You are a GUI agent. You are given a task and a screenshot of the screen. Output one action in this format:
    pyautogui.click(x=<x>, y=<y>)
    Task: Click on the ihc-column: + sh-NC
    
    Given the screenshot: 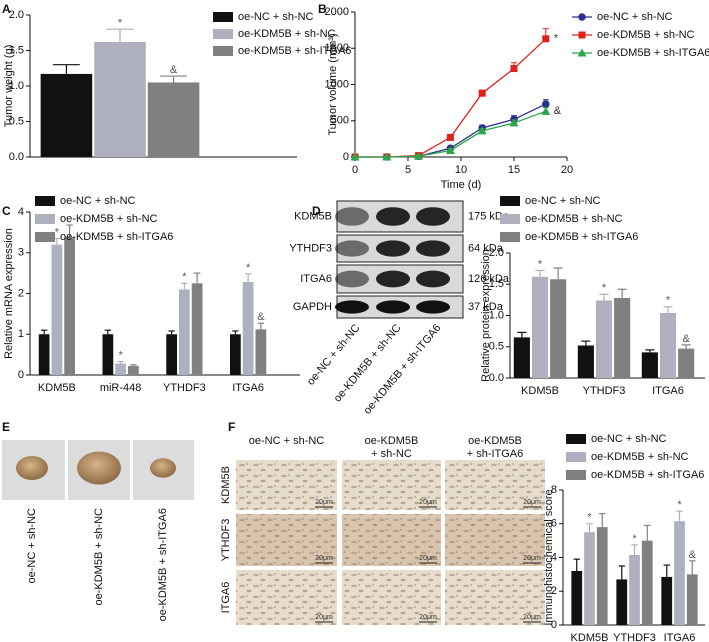 What is the action you would take?
    pyautogui.click(x=391, y=454)
    